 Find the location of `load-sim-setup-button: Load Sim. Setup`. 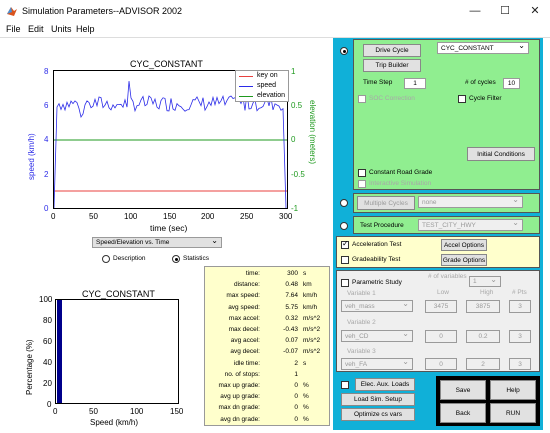

load-sim-setup-button: Load Sim. Setup is located at coordinates (378, 399).